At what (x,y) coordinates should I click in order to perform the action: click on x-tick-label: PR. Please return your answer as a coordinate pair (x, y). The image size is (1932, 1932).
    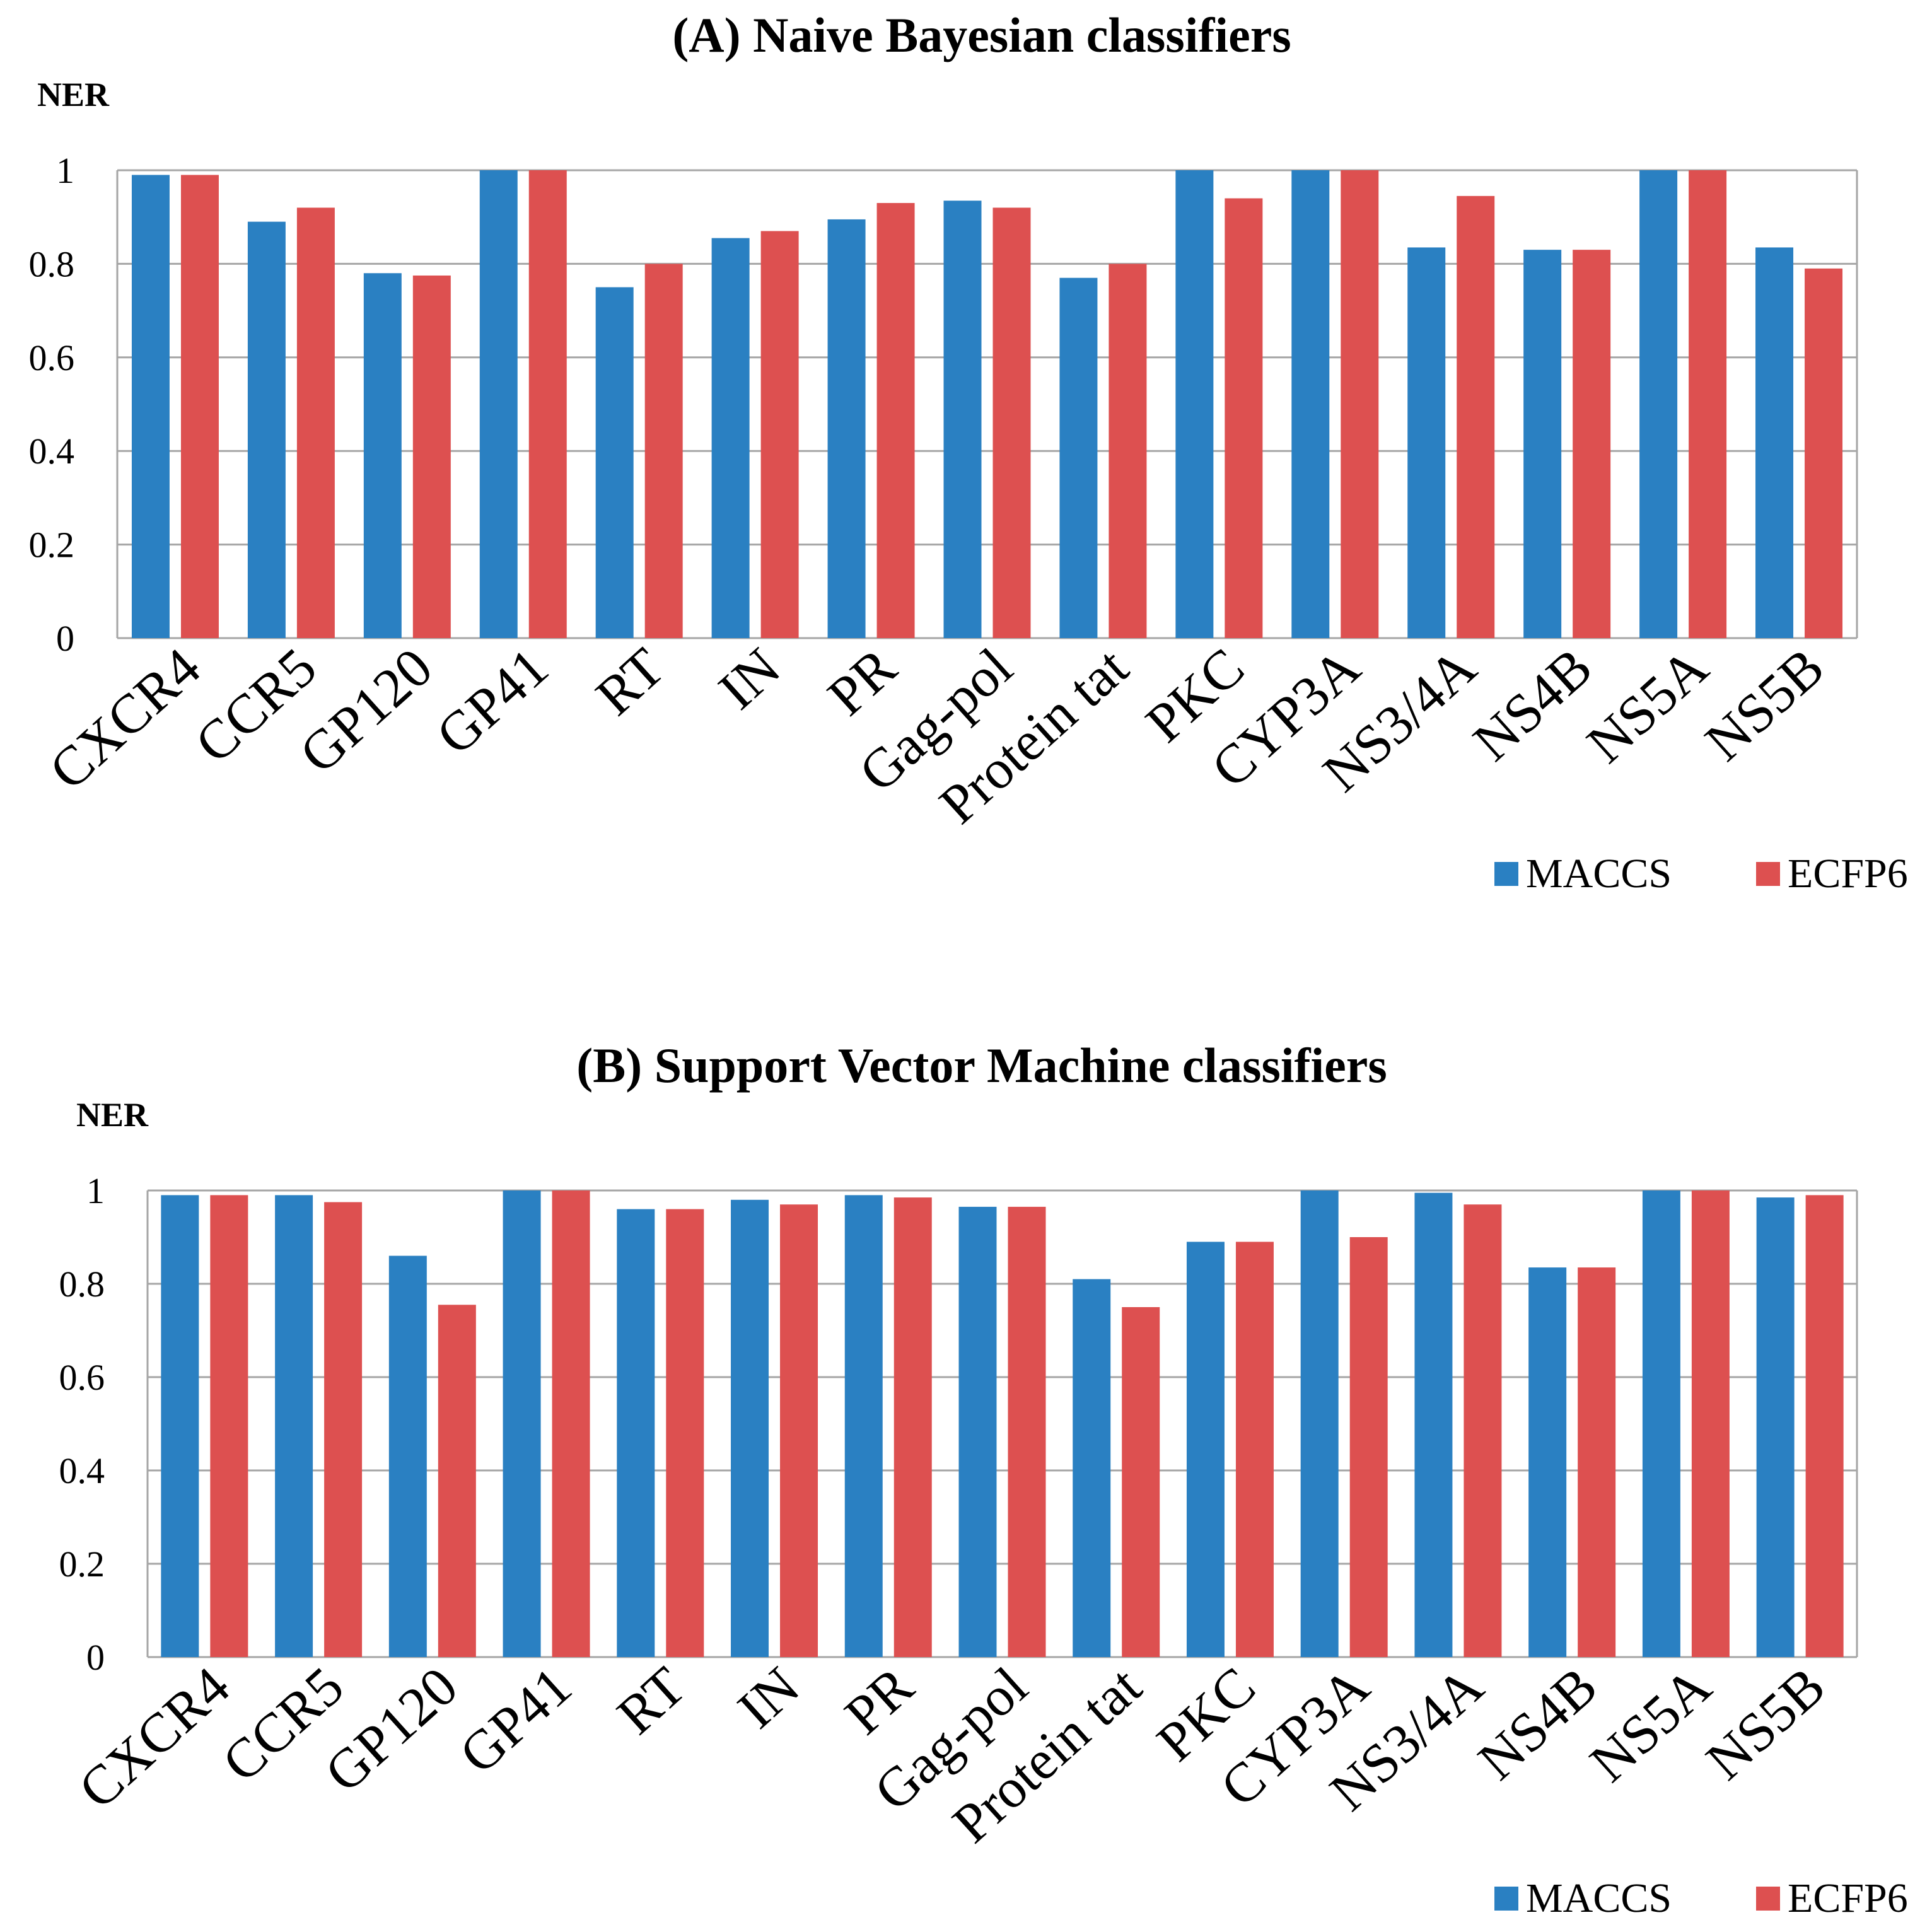
    Looking at the image, I should click on (862, 682).